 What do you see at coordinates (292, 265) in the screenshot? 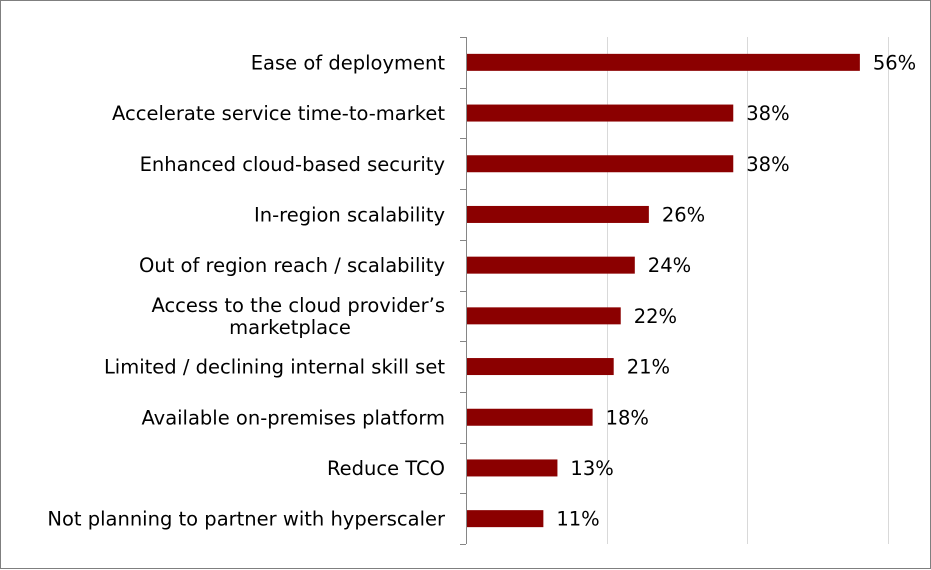
I see `category-tick-label: Out of region reach / scalability` at bounding box center [292, 265].